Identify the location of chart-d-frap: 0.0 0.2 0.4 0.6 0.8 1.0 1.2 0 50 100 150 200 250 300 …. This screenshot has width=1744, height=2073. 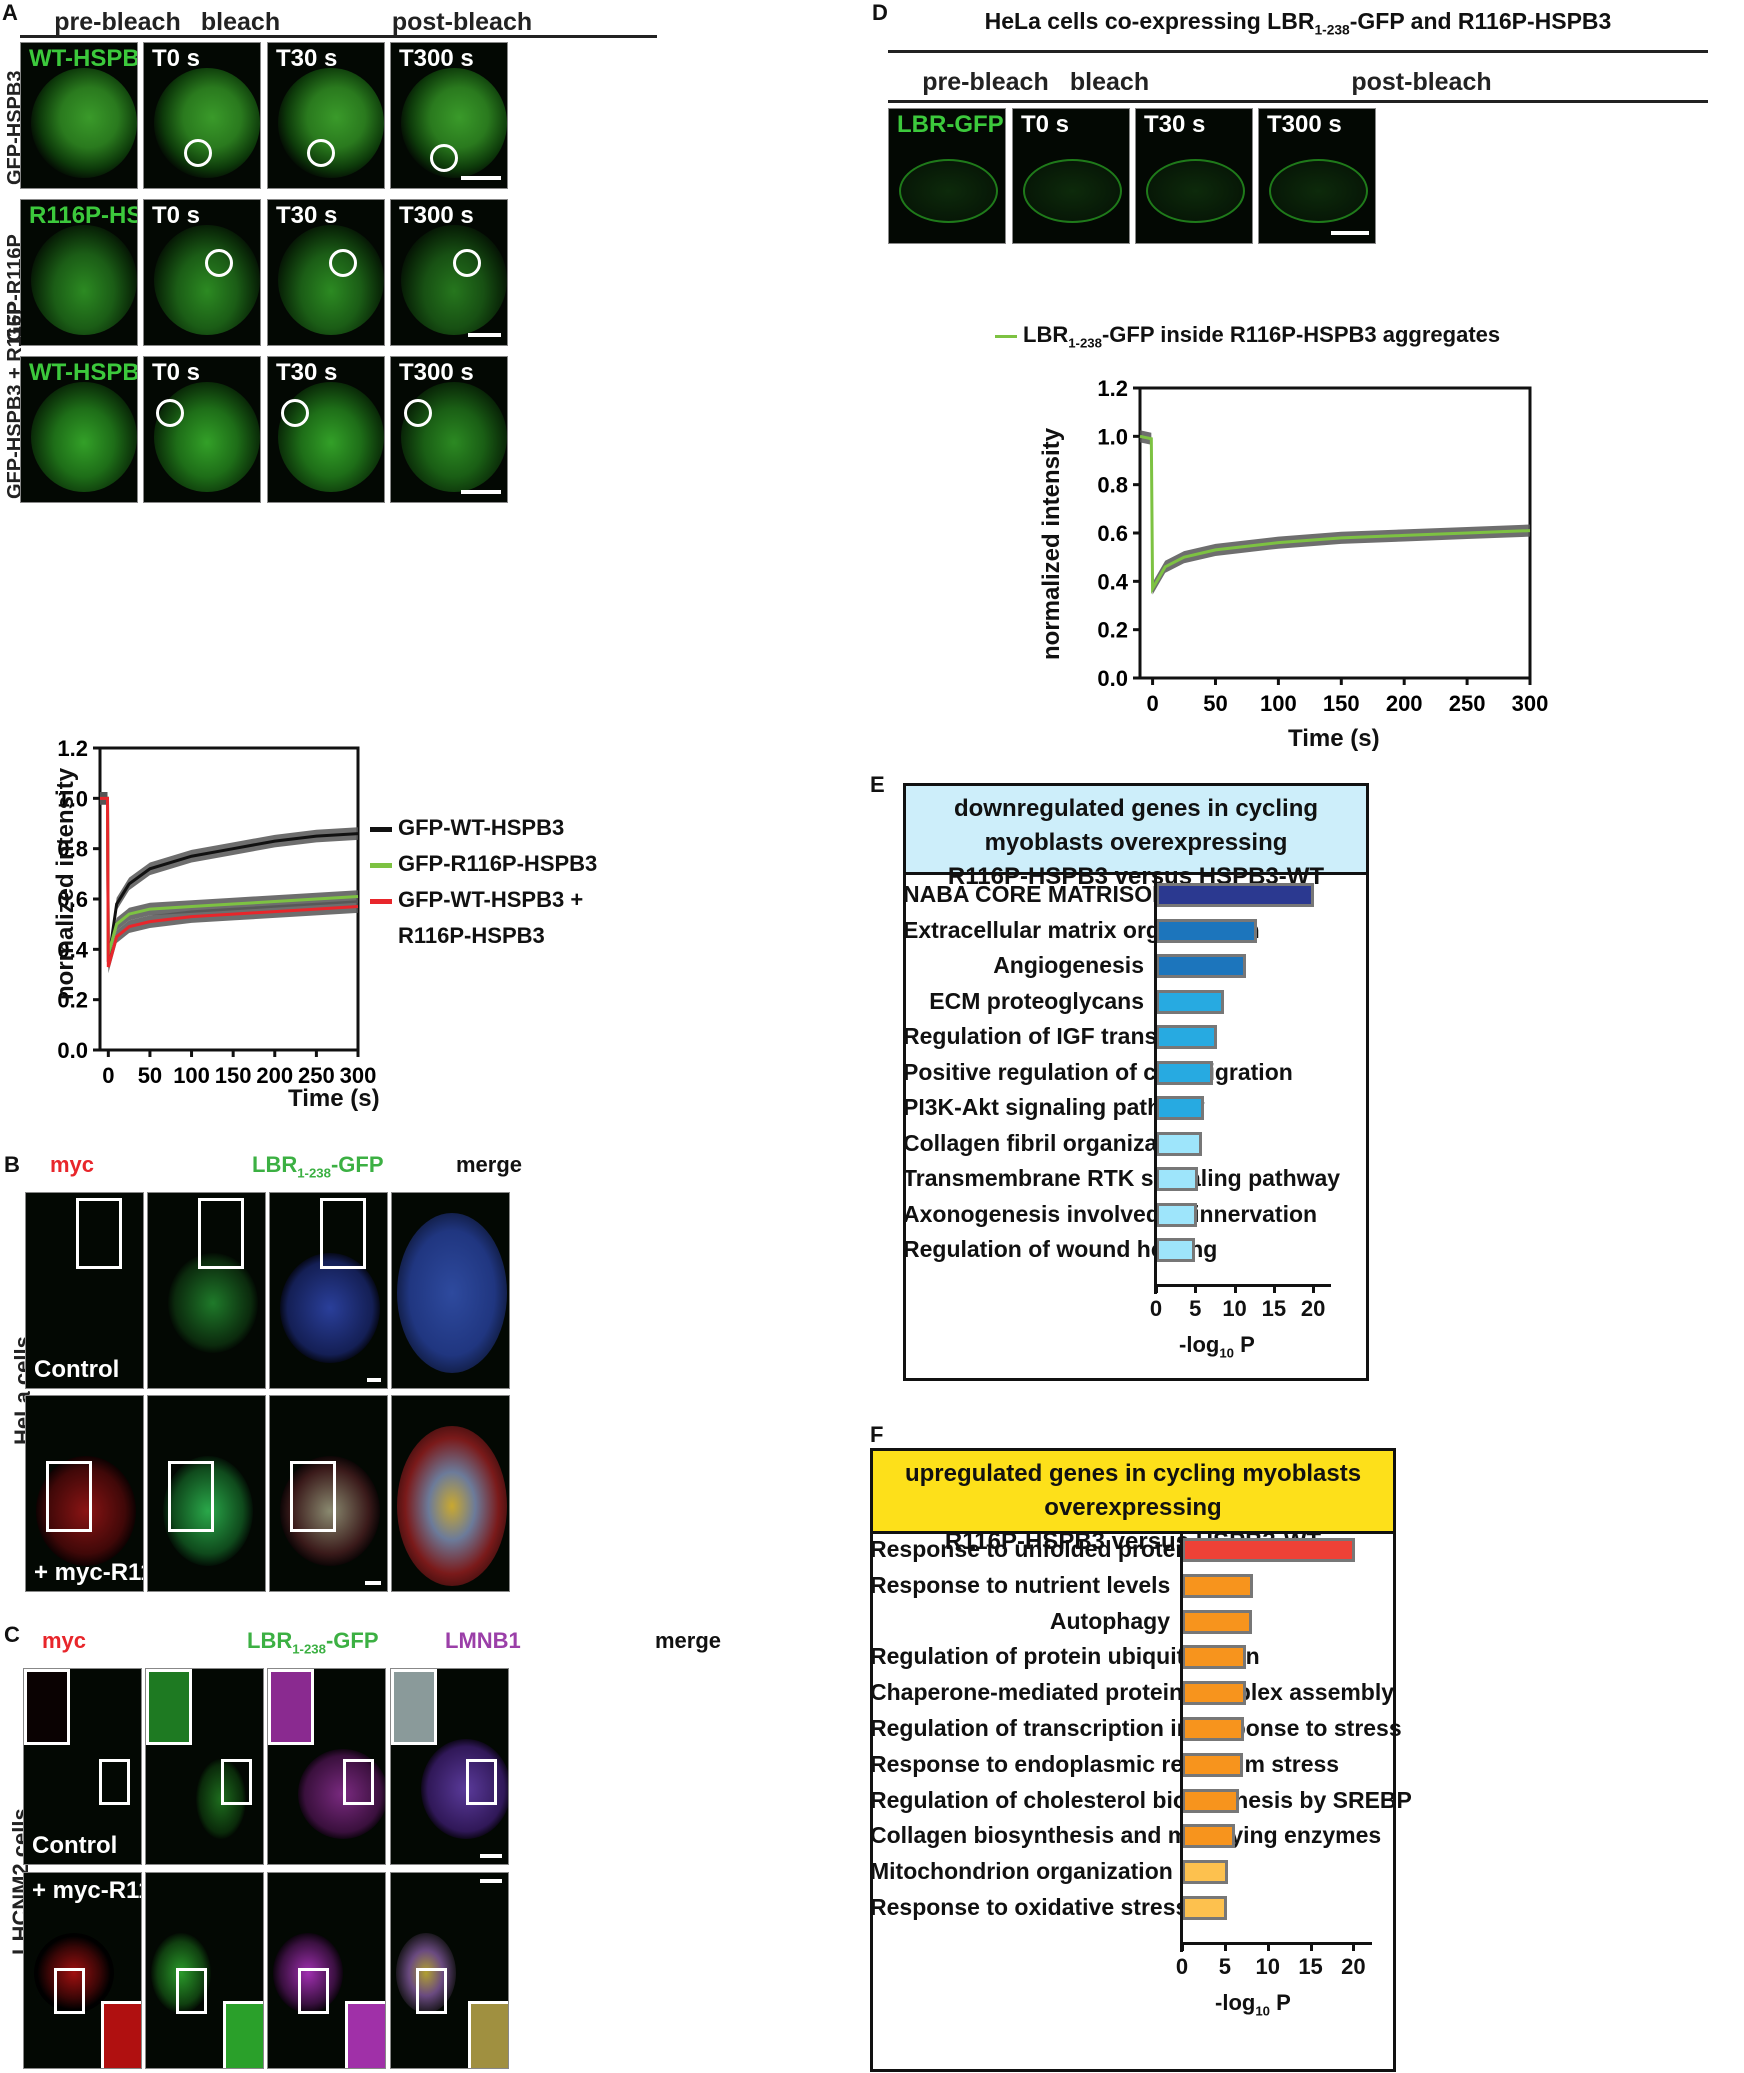
(1280, 560).